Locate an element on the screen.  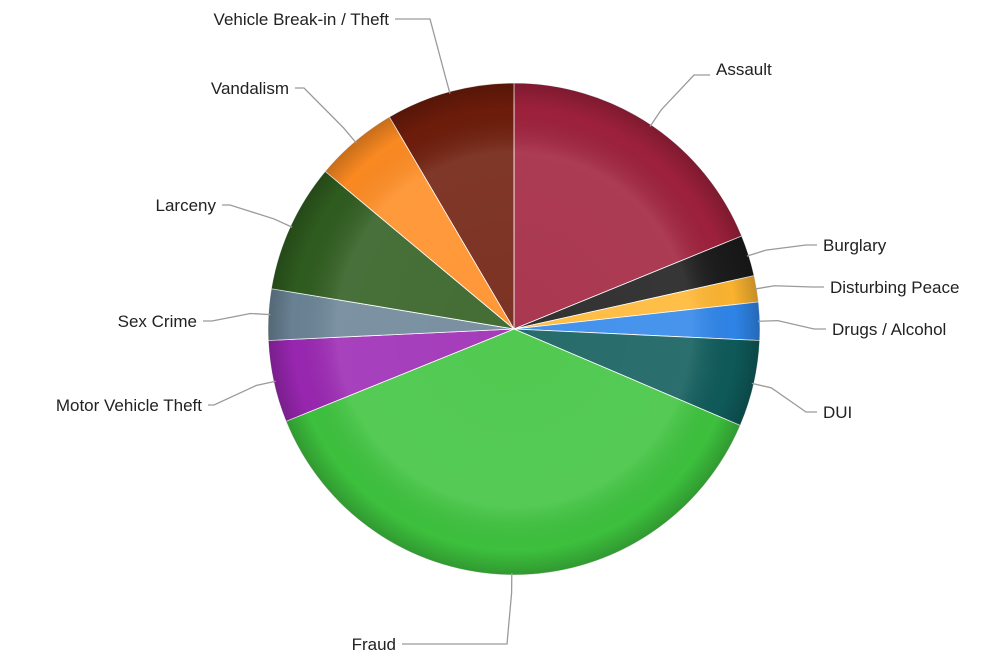
connector-sex-crime is located at coordinates (237, 317).